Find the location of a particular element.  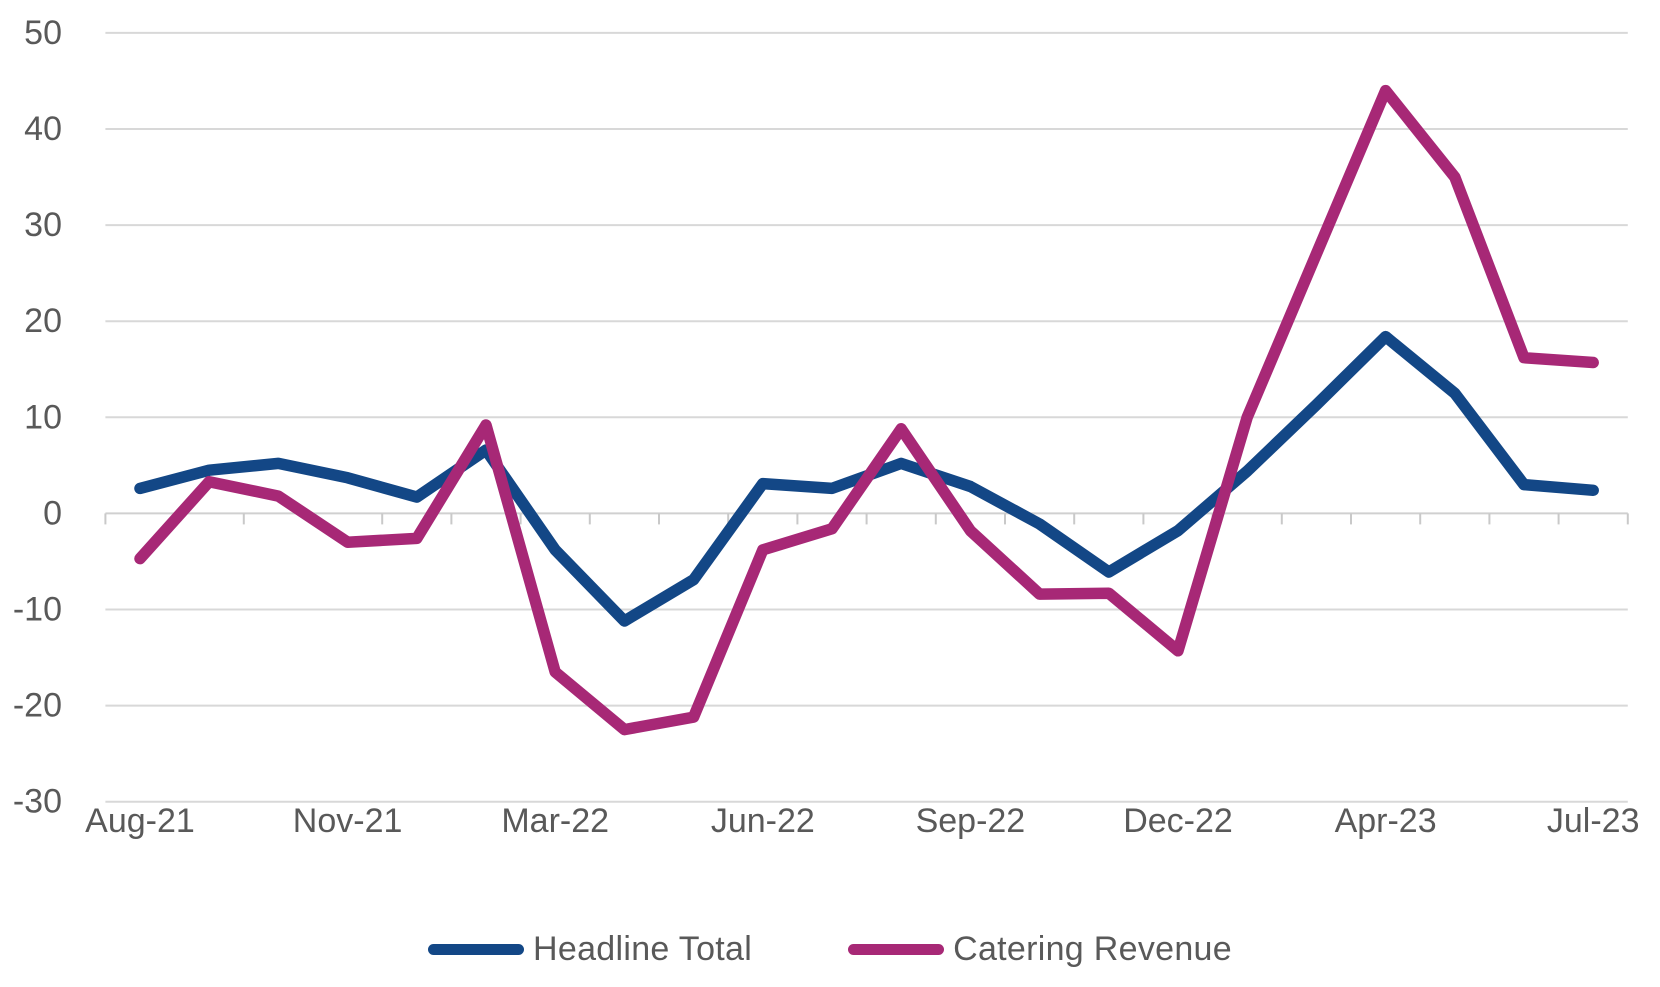

y-axis-tick-label: 20 is located at coordinates (43, 321).